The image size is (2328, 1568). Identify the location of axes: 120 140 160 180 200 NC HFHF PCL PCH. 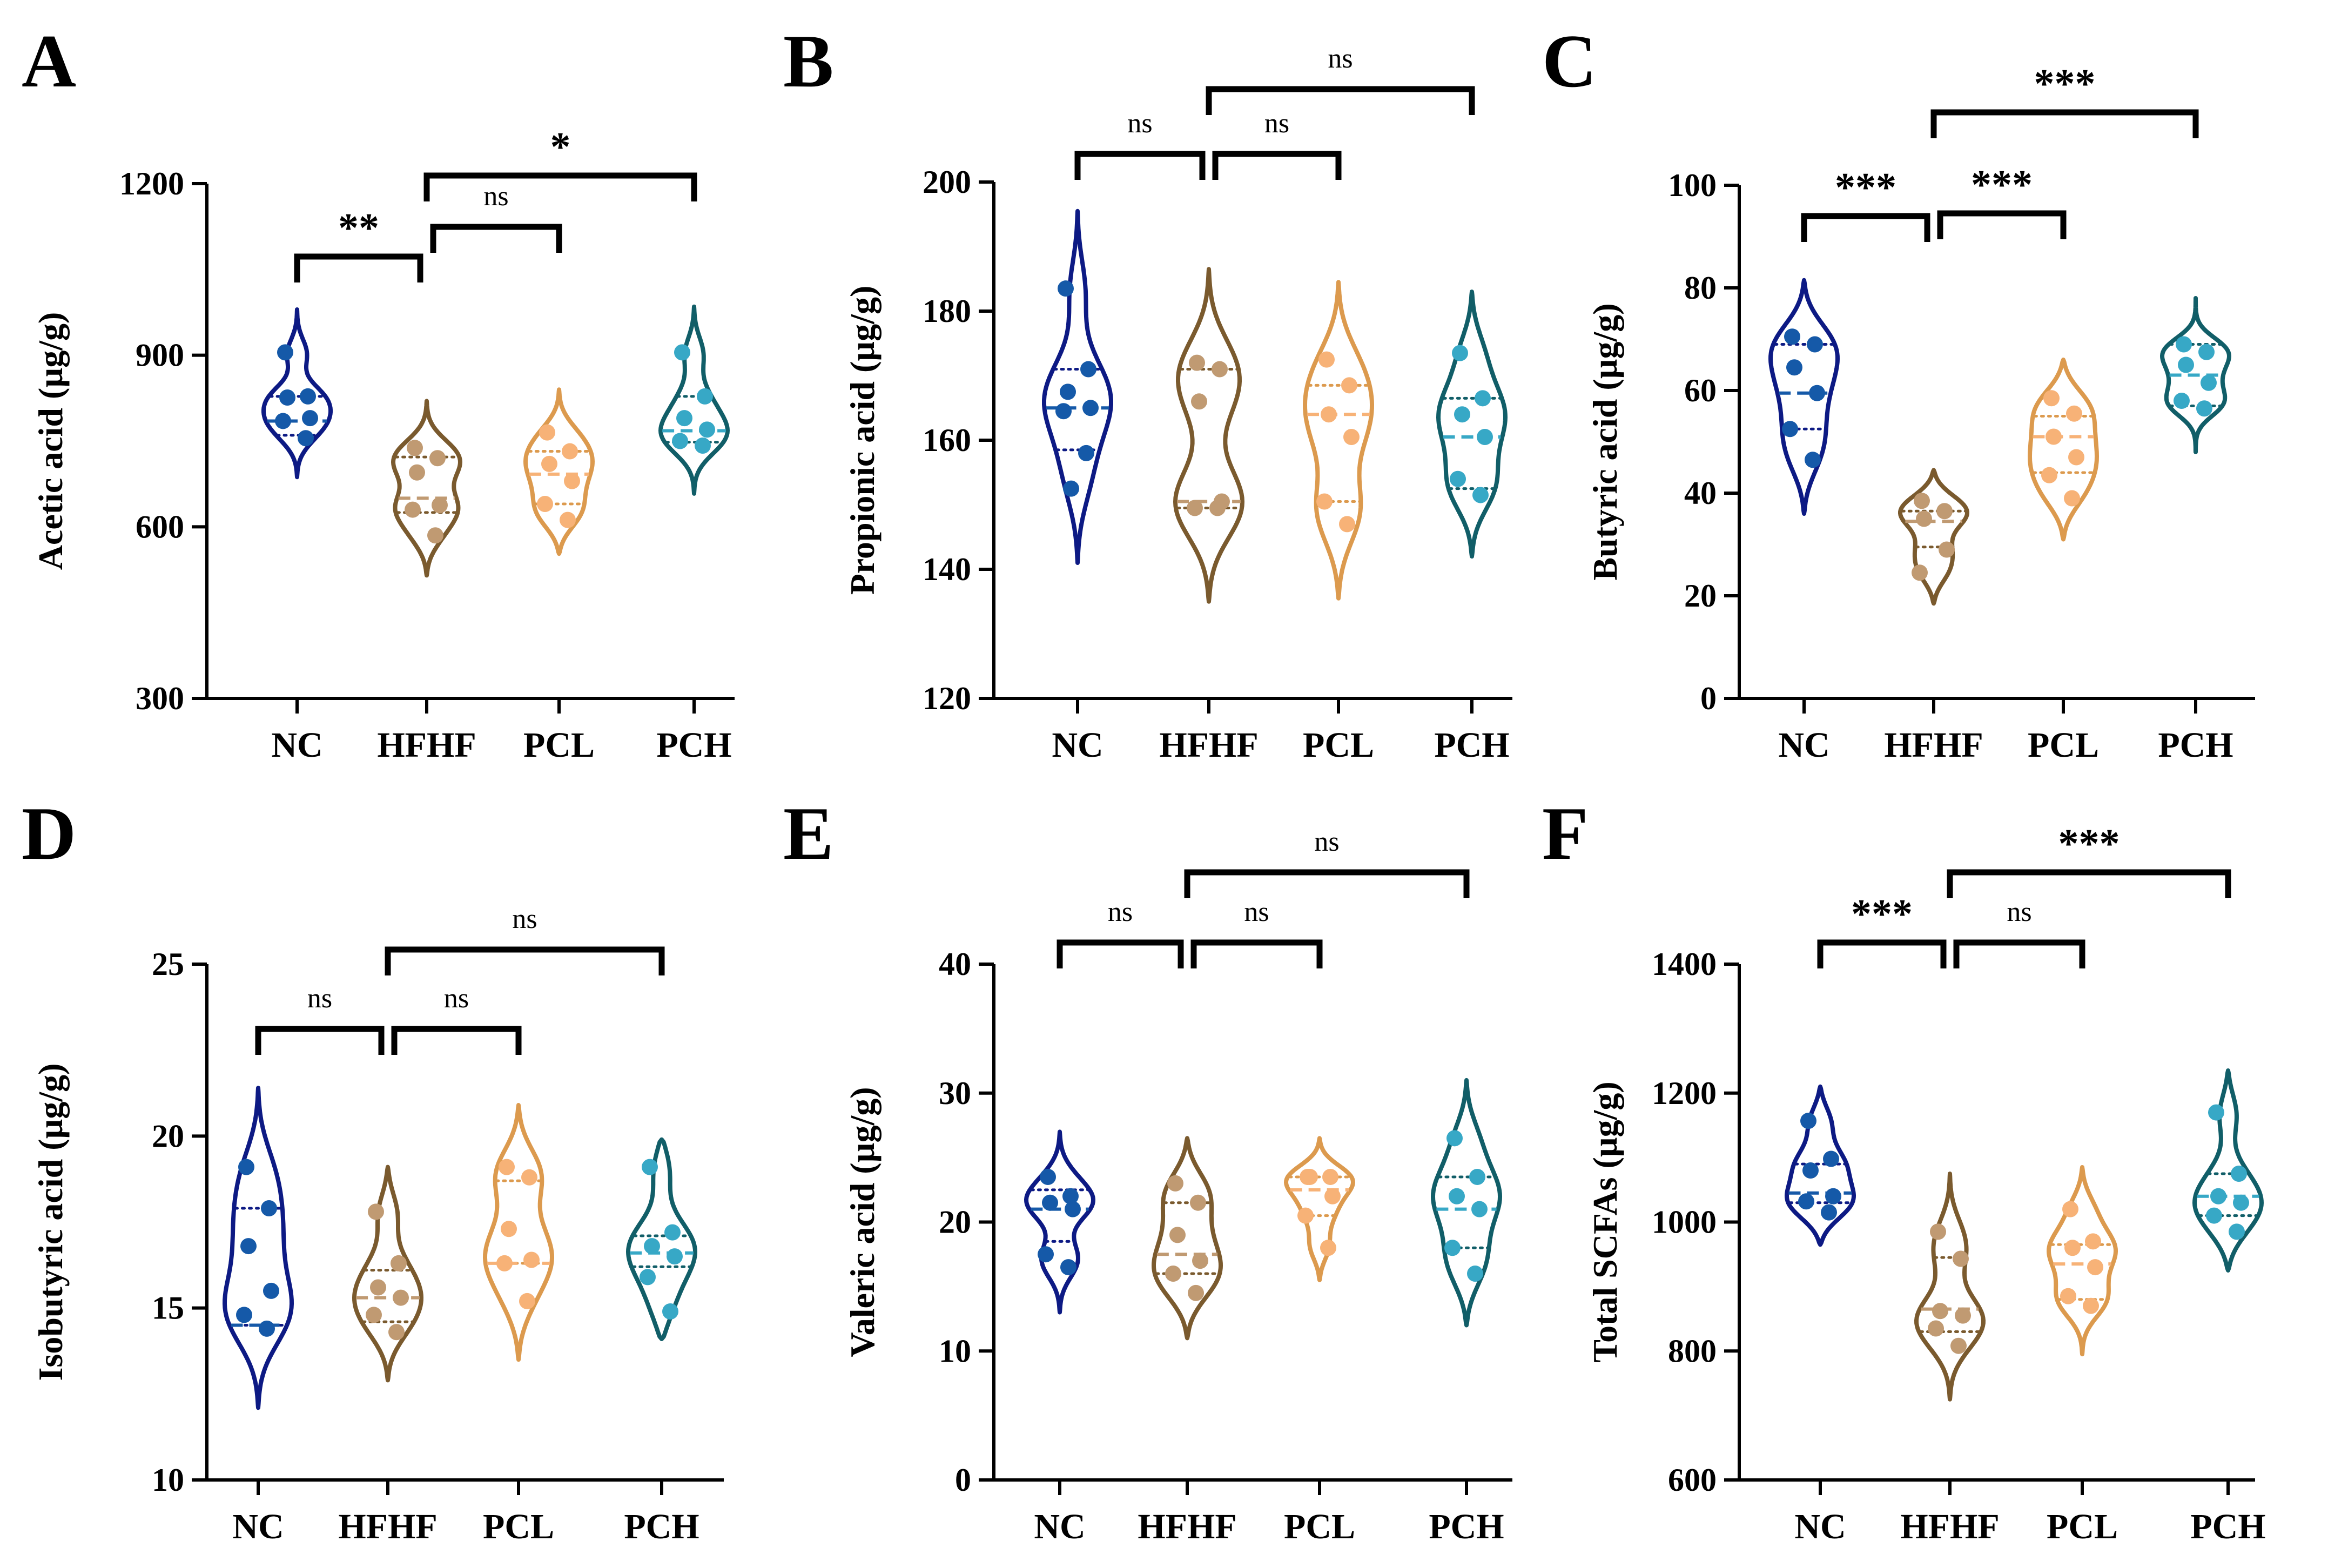
(1217, 464).